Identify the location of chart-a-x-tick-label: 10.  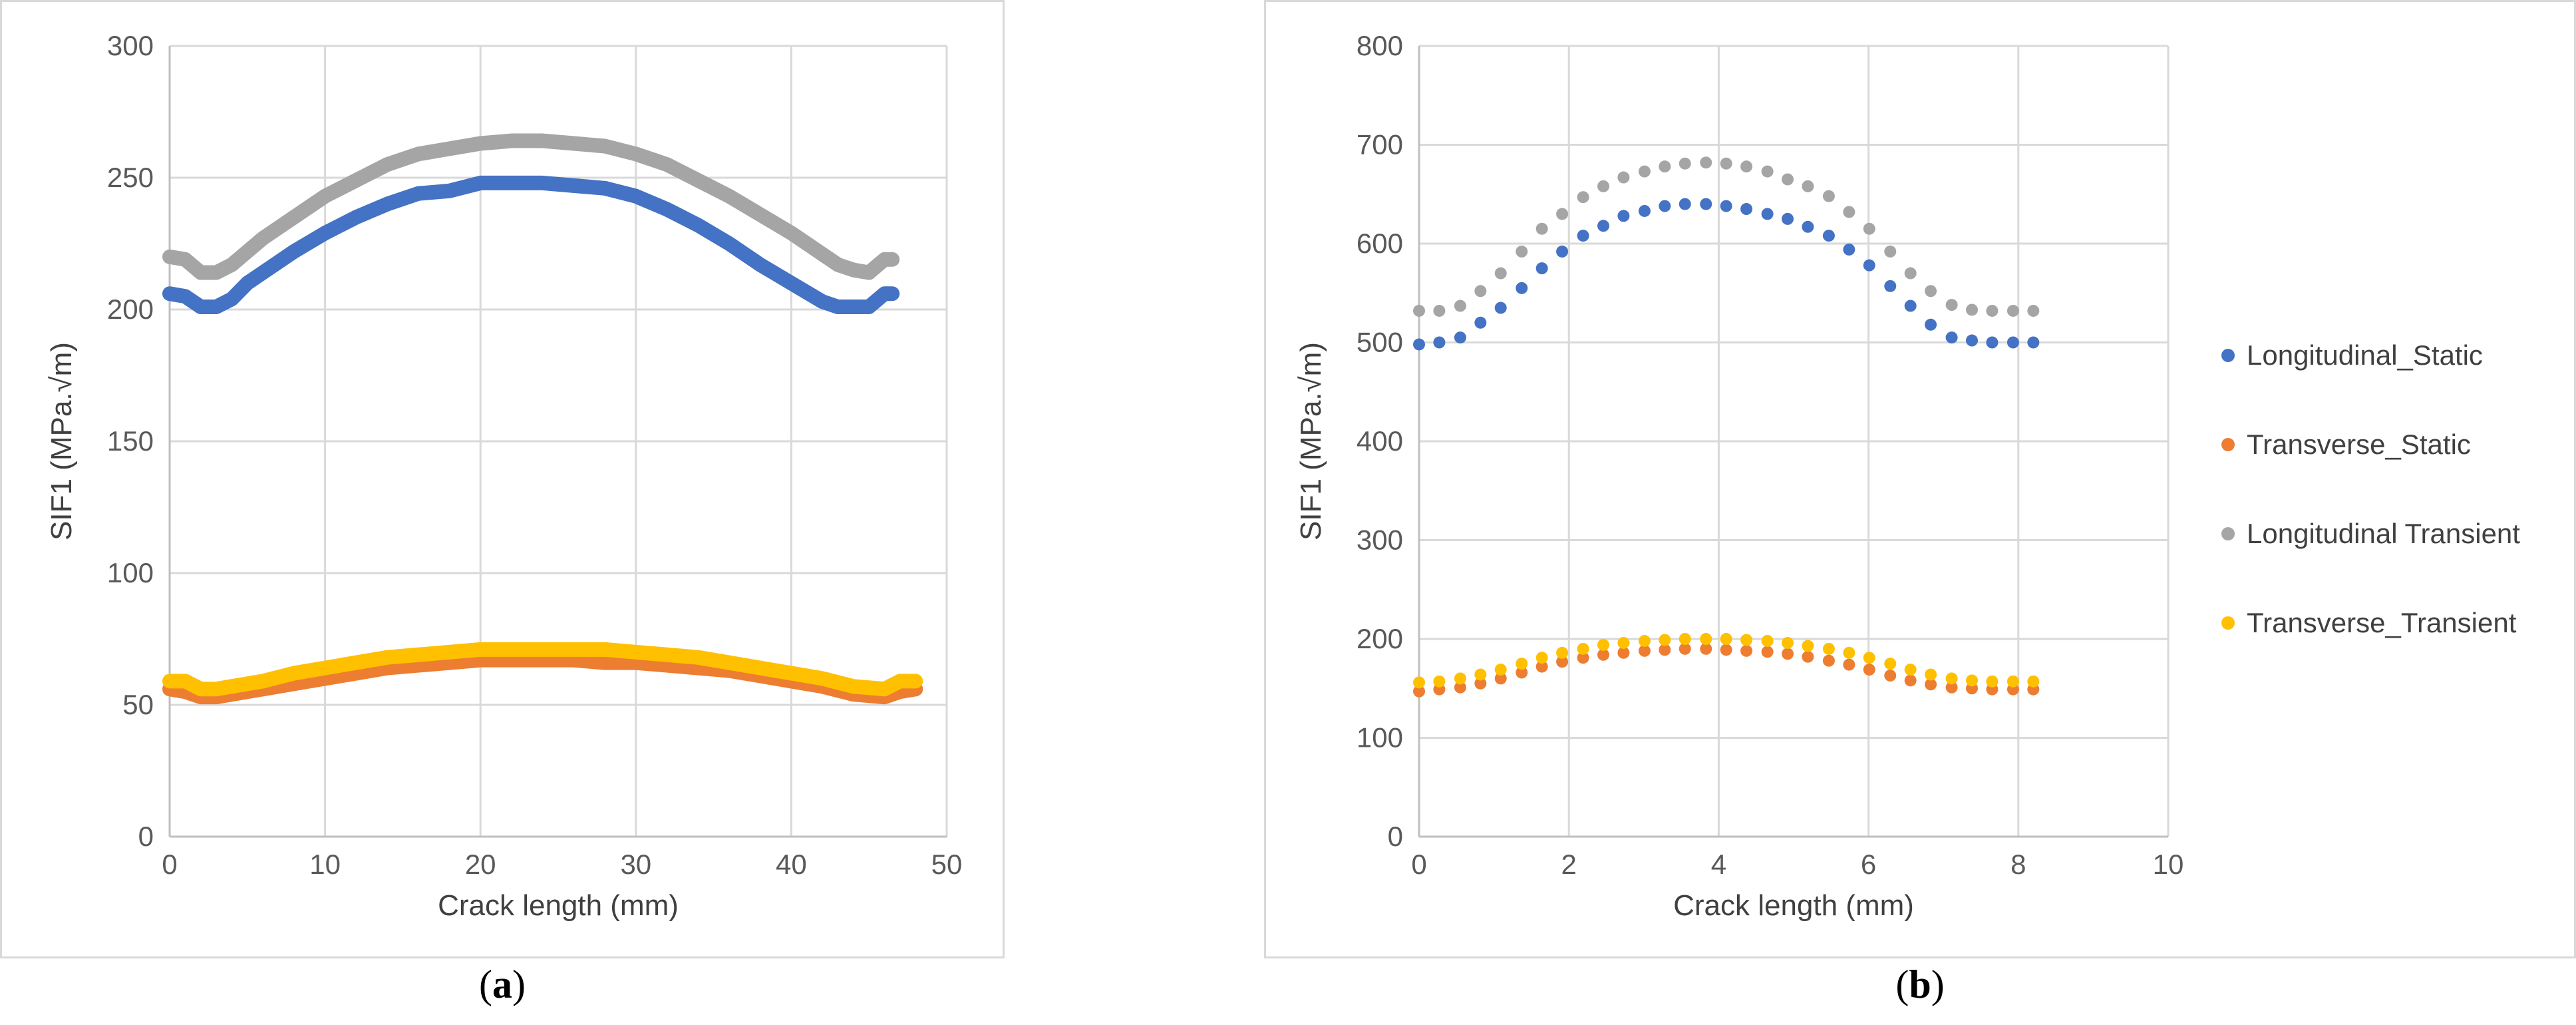
(325, 864).